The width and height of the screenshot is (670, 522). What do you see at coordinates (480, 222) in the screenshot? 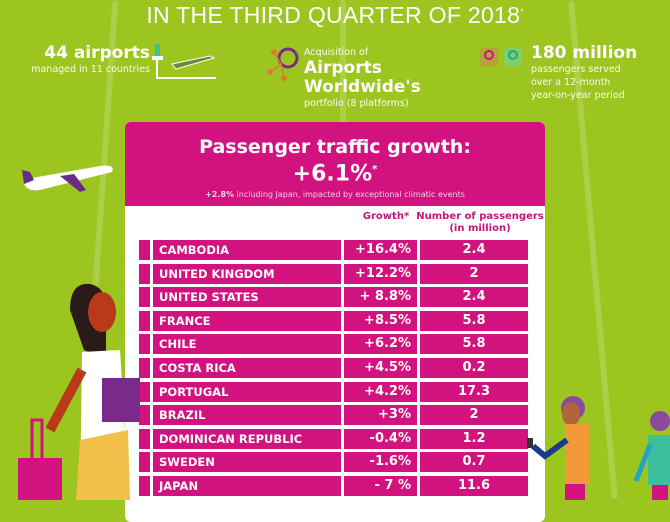
I see `column-header-passengers: Number of passengers (in million)` at bounding box center [480, 222].